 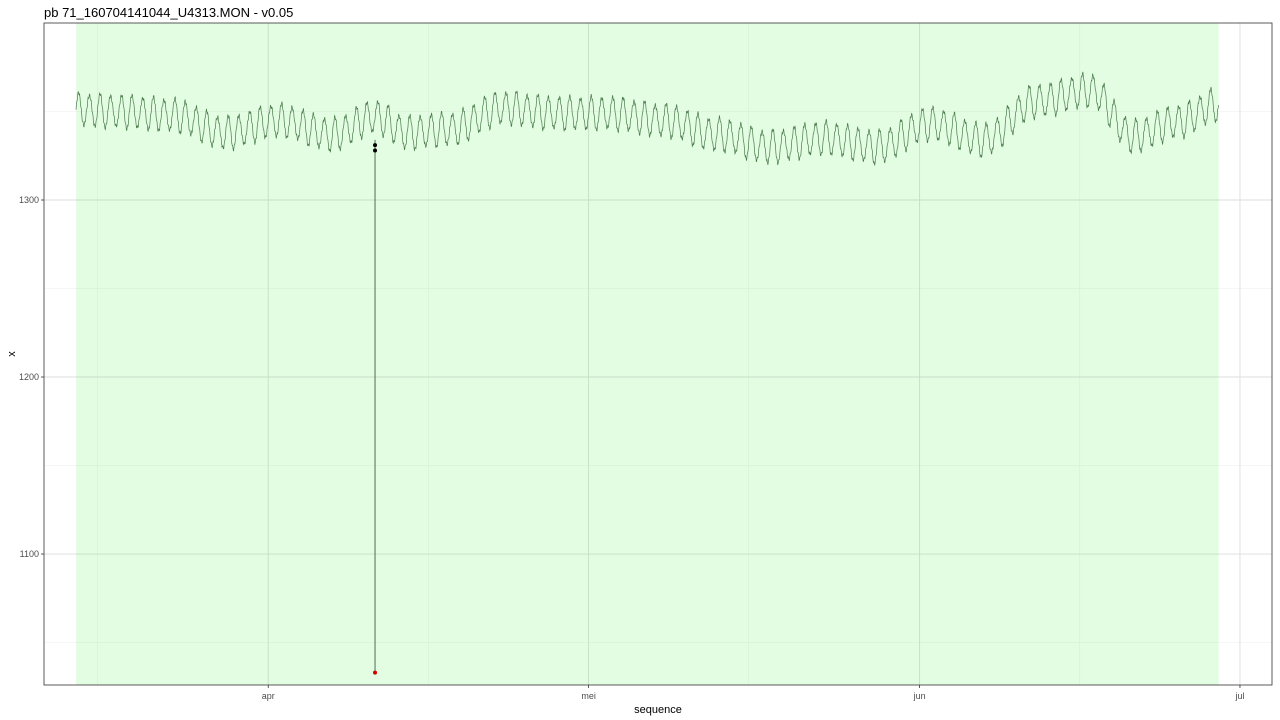 What do you see at coordinates (12, 354) in the screenshot?
I see `y-axis-label: x` at bounding box center [12, 354].